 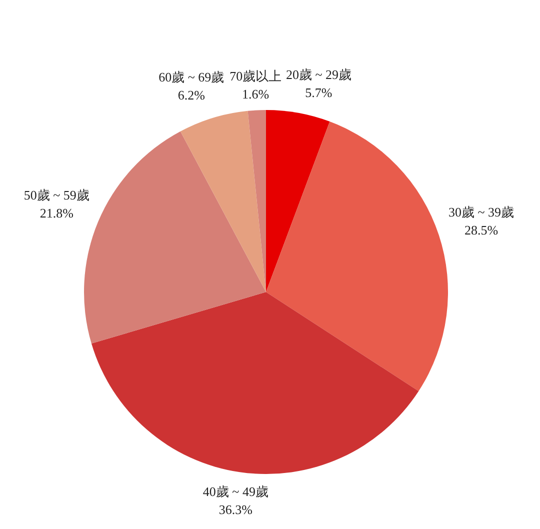 I want to click on data-label: 28.5%, so click(x=481, y=230).